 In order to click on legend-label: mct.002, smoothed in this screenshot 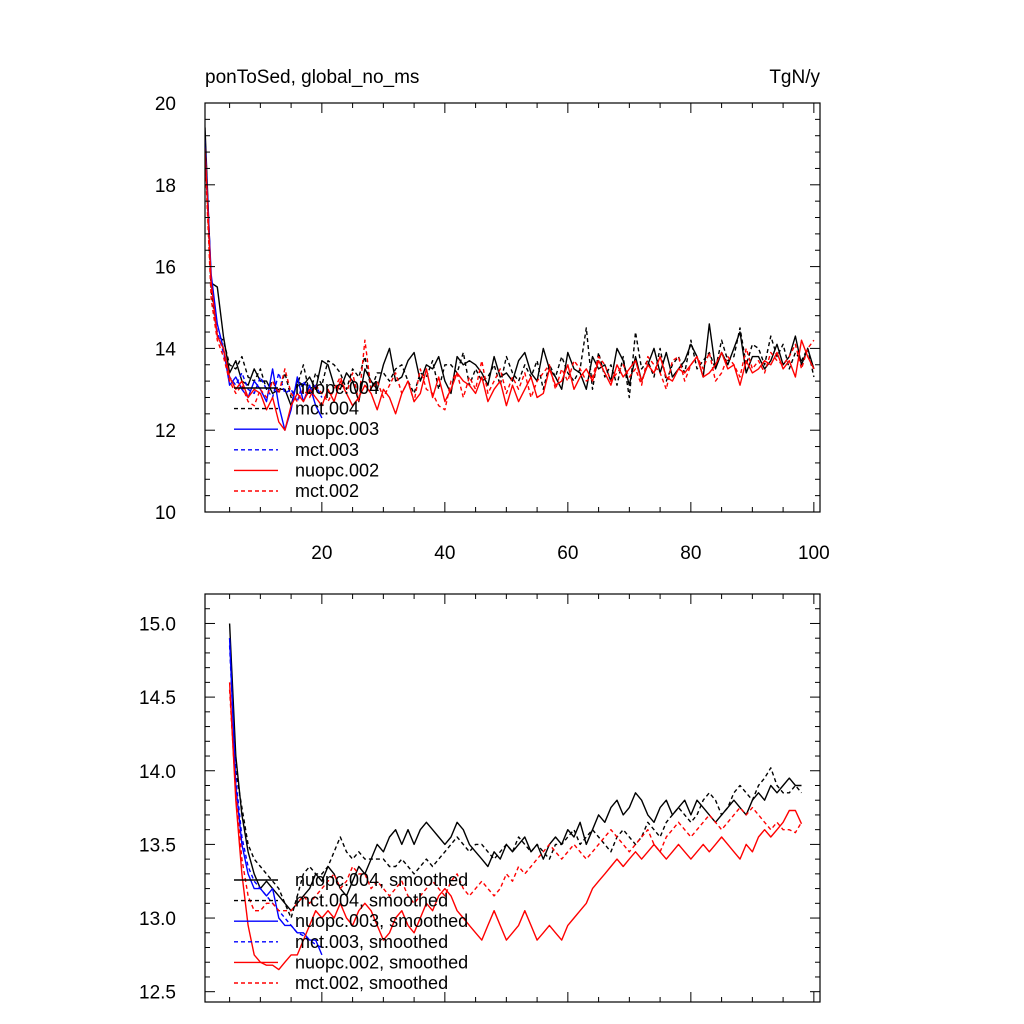, I will do `click(371, 983)`.